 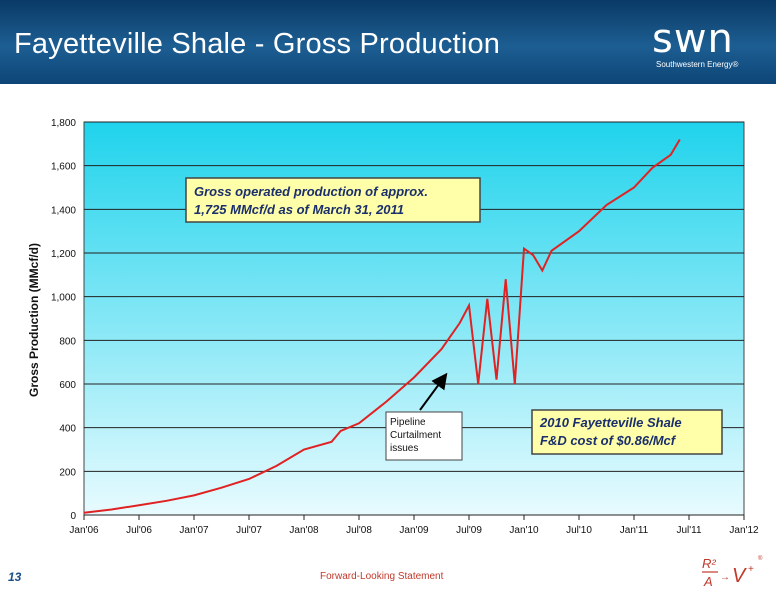 What do you see at coordinates (708, 581) in the screenshot?
I see `svg-text: A` at bounding box center [708, 581].